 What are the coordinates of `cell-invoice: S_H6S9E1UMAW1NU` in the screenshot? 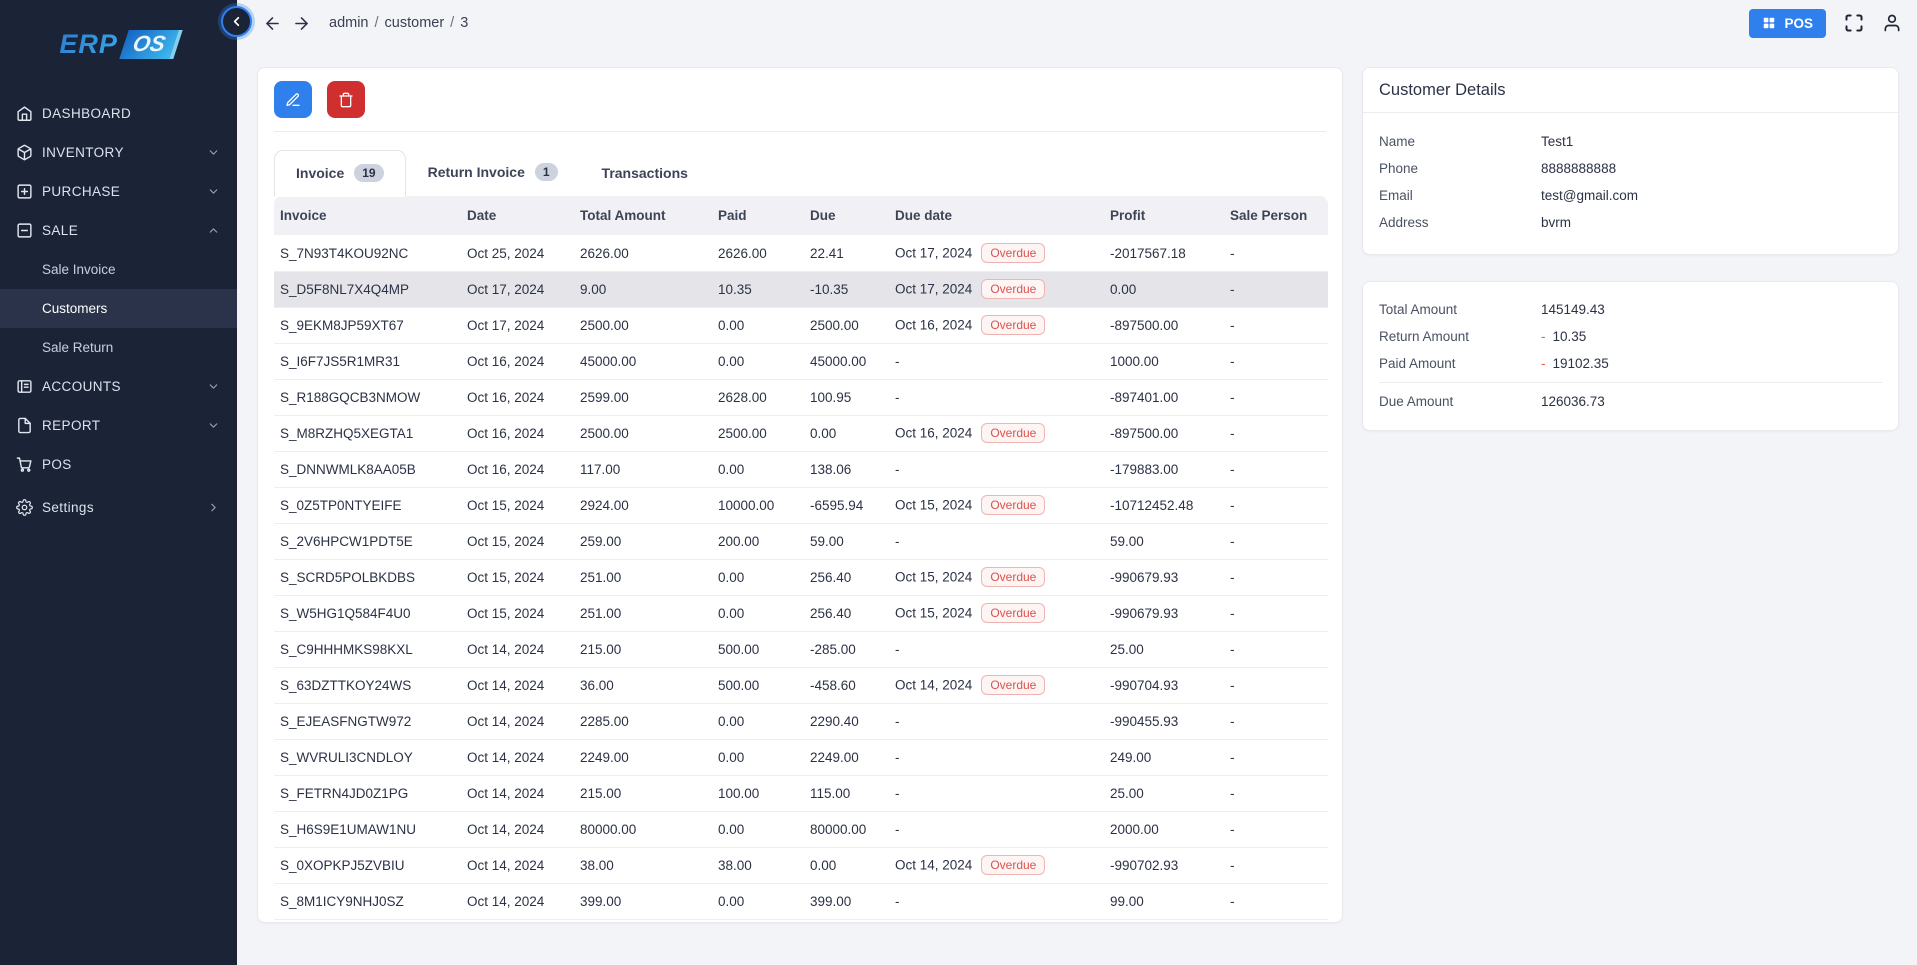 It's located at (367, 829).